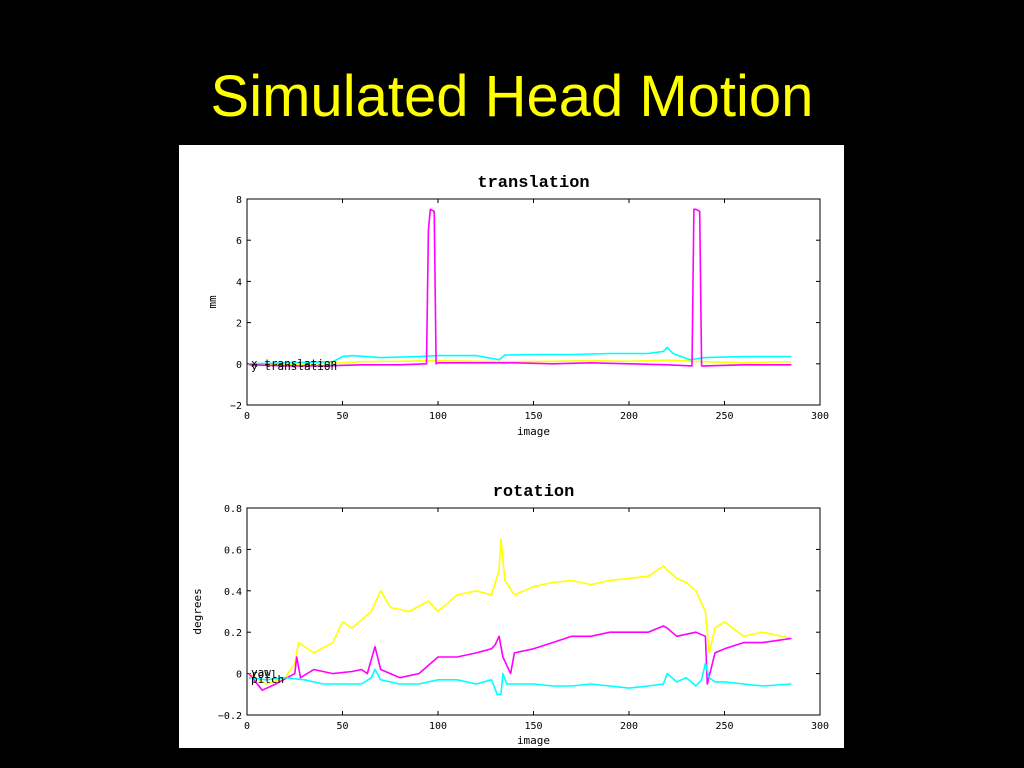  Describe the element at coordinates (239, 241) in the screenshot. I see `translation-y-tick-label: 6` at that location.